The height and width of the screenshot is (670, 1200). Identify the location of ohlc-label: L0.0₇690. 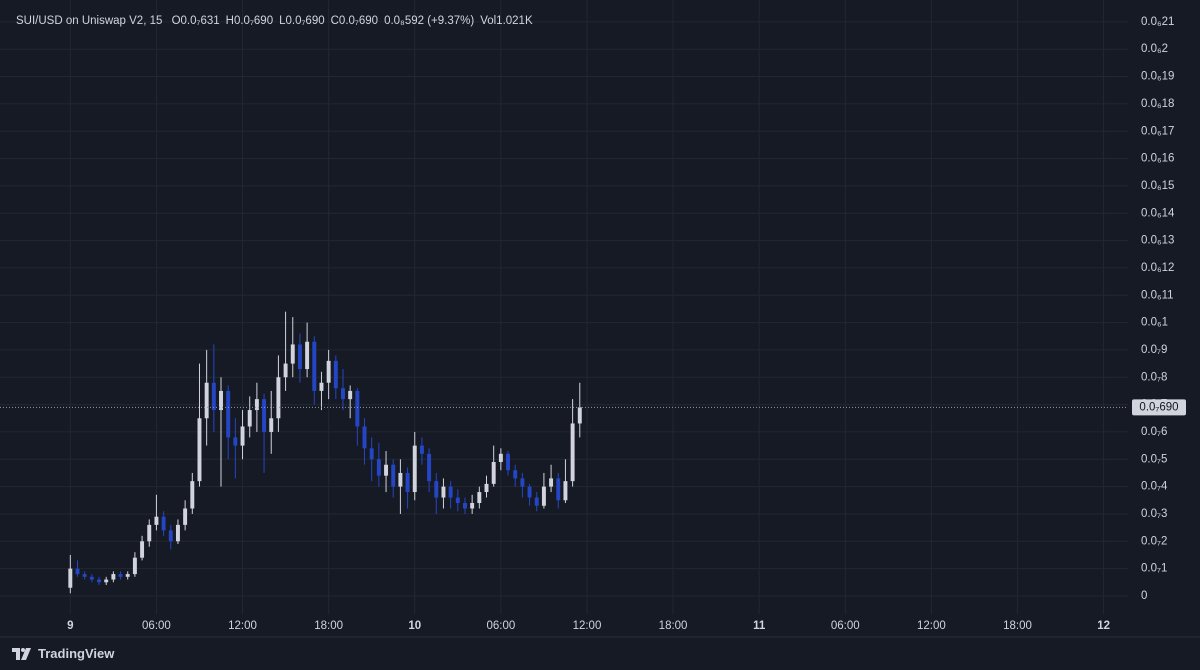
(302, 21).